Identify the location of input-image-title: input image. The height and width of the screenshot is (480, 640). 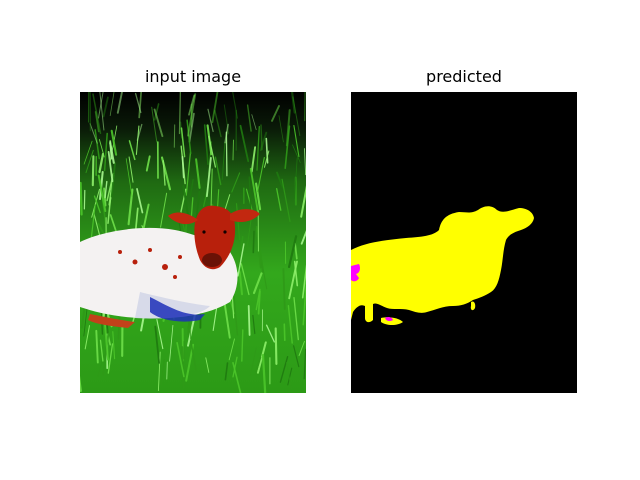
(193, 76).